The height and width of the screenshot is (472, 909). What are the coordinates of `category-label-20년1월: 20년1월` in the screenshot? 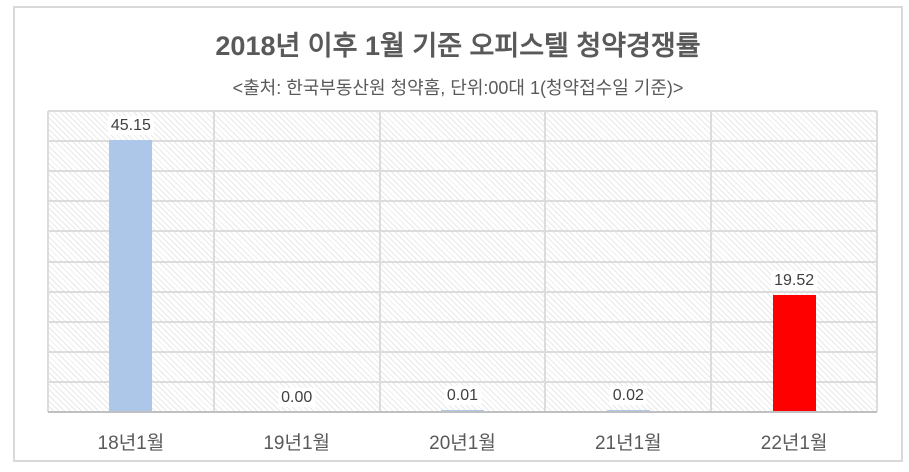 It's located at (462, 443).